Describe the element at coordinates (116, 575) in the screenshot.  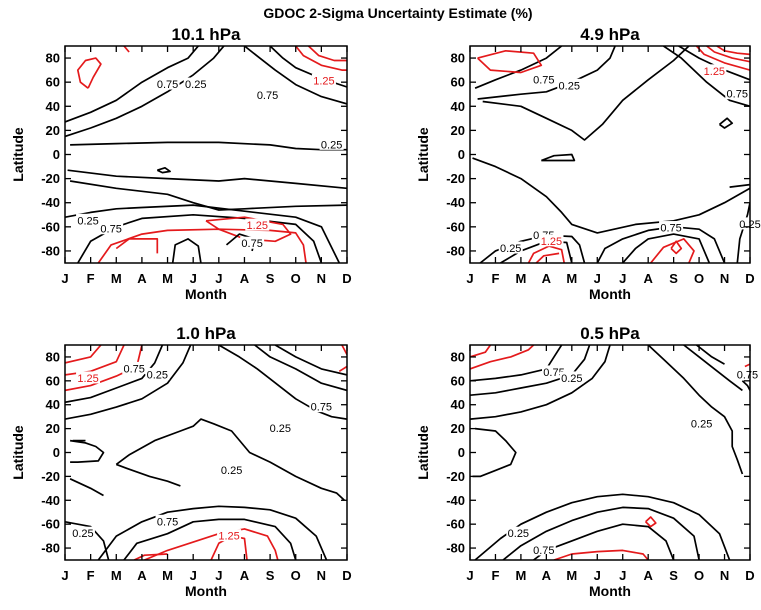
I see `x-tick-label: M` at that location.